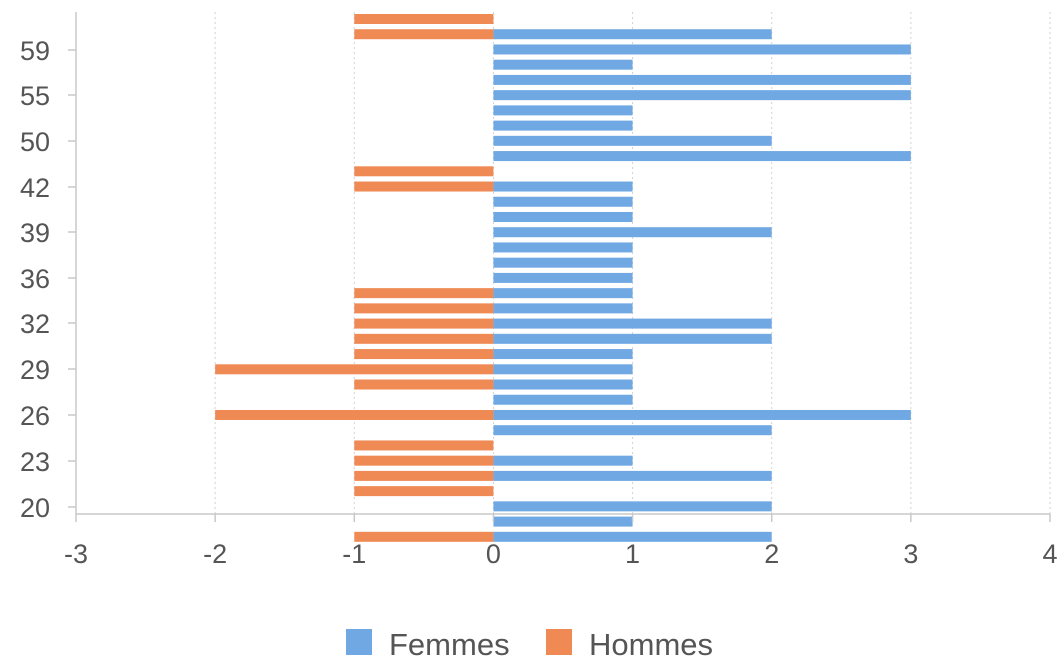 This screenshot has width=1063, height=669. Describe the element at coordinates (1049, 554) in the screenshot. I see `x-tick-label-7: 4` at that location.